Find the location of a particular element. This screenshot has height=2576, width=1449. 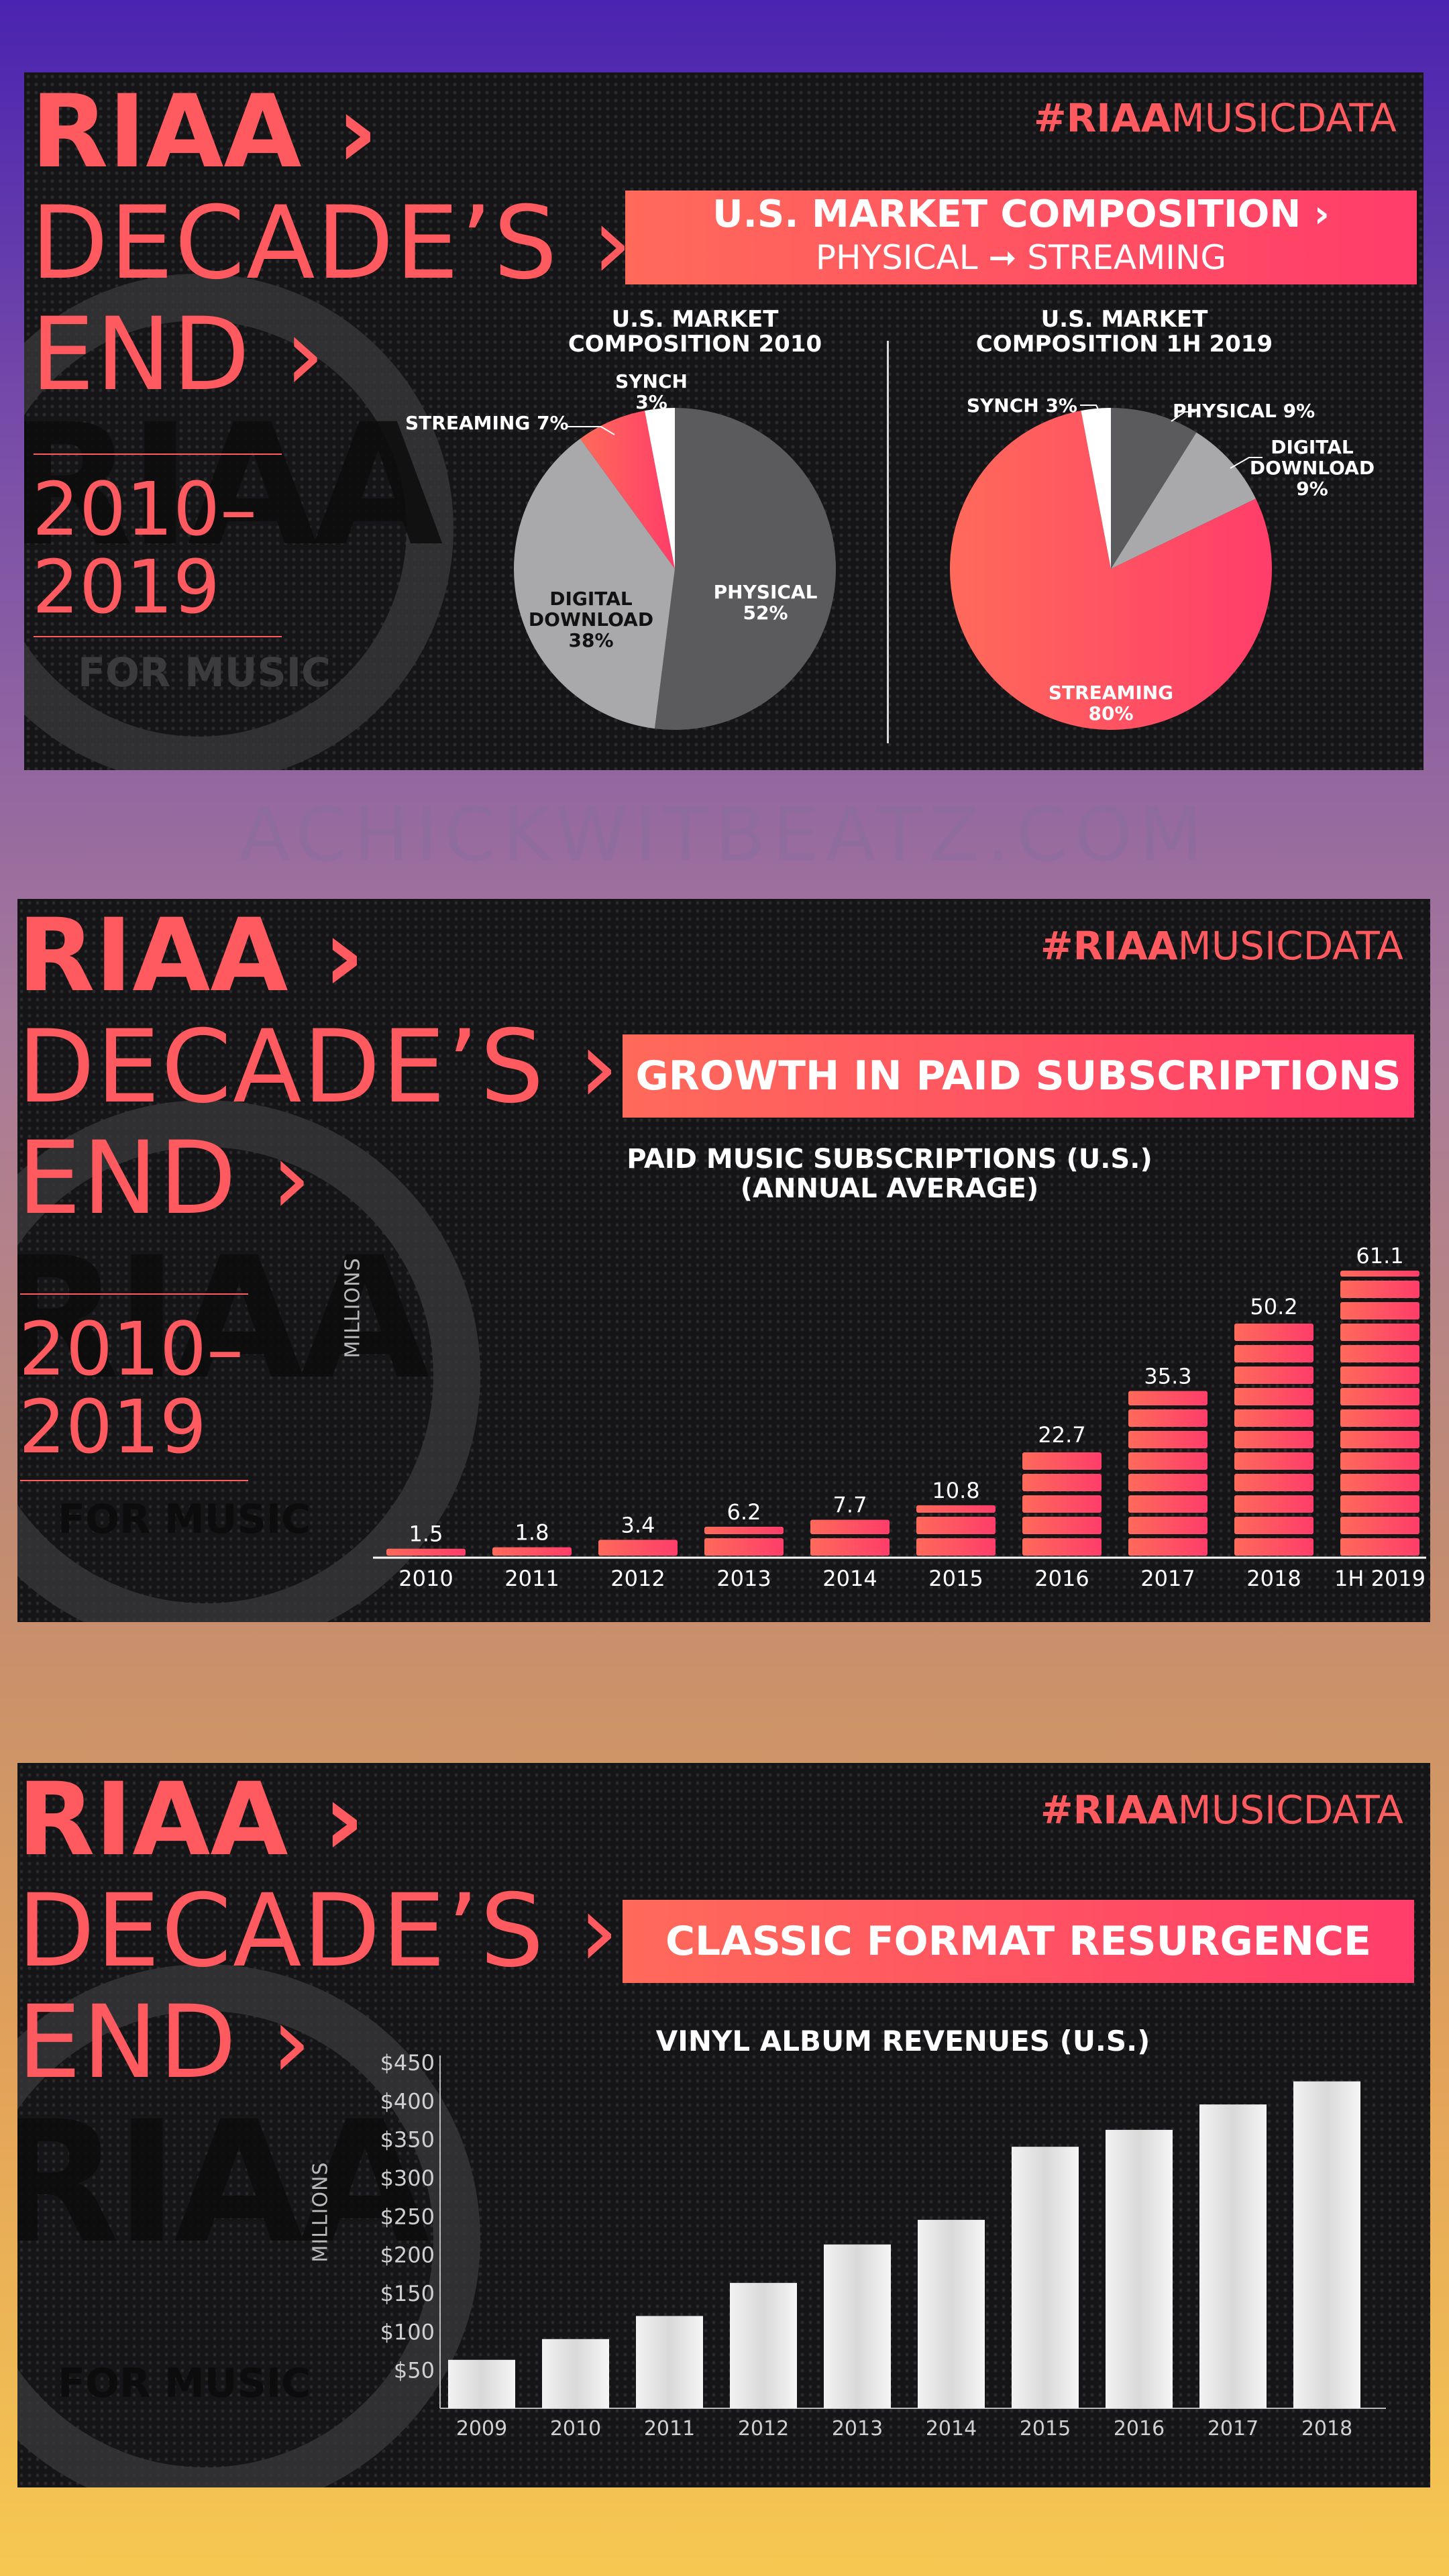

banner-subtitle: PHYSICAL ➞ STREAMING is located at coordinates (1021, 257).